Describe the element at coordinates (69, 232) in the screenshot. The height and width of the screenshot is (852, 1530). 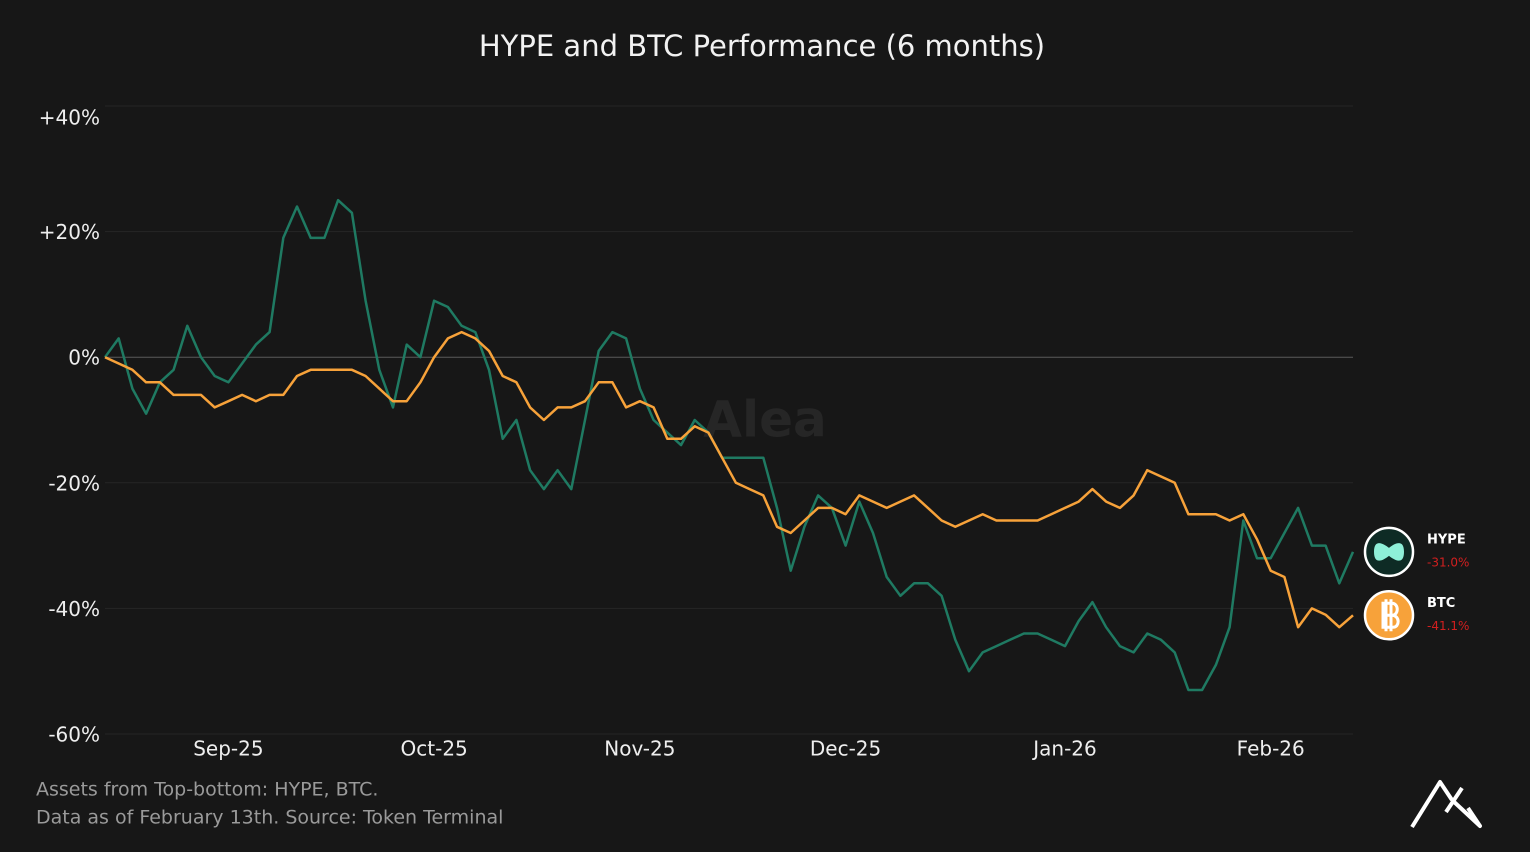
I see `y-tick-label: +20%` at that location.